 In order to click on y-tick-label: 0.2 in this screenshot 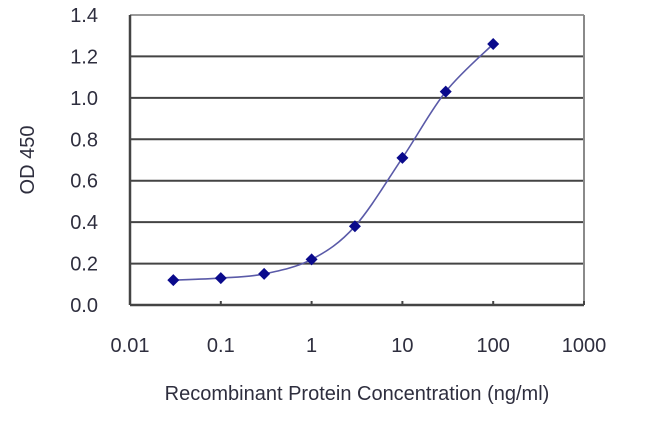, I will do `click(84, 265)`.